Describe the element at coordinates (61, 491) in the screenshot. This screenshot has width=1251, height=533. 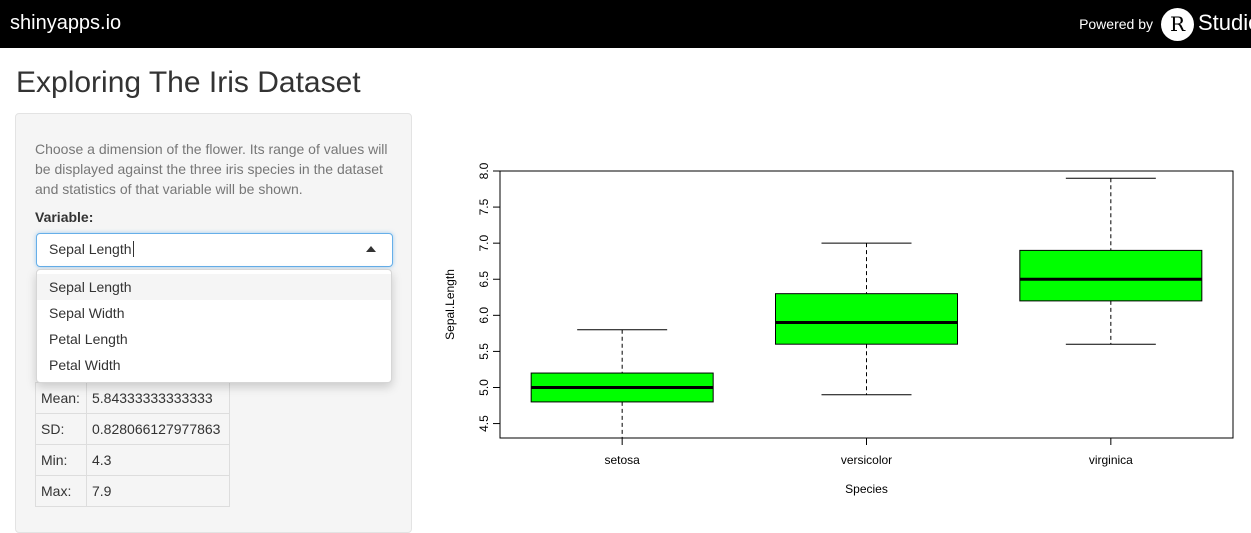
I see `stat-label: Max:` at that location.